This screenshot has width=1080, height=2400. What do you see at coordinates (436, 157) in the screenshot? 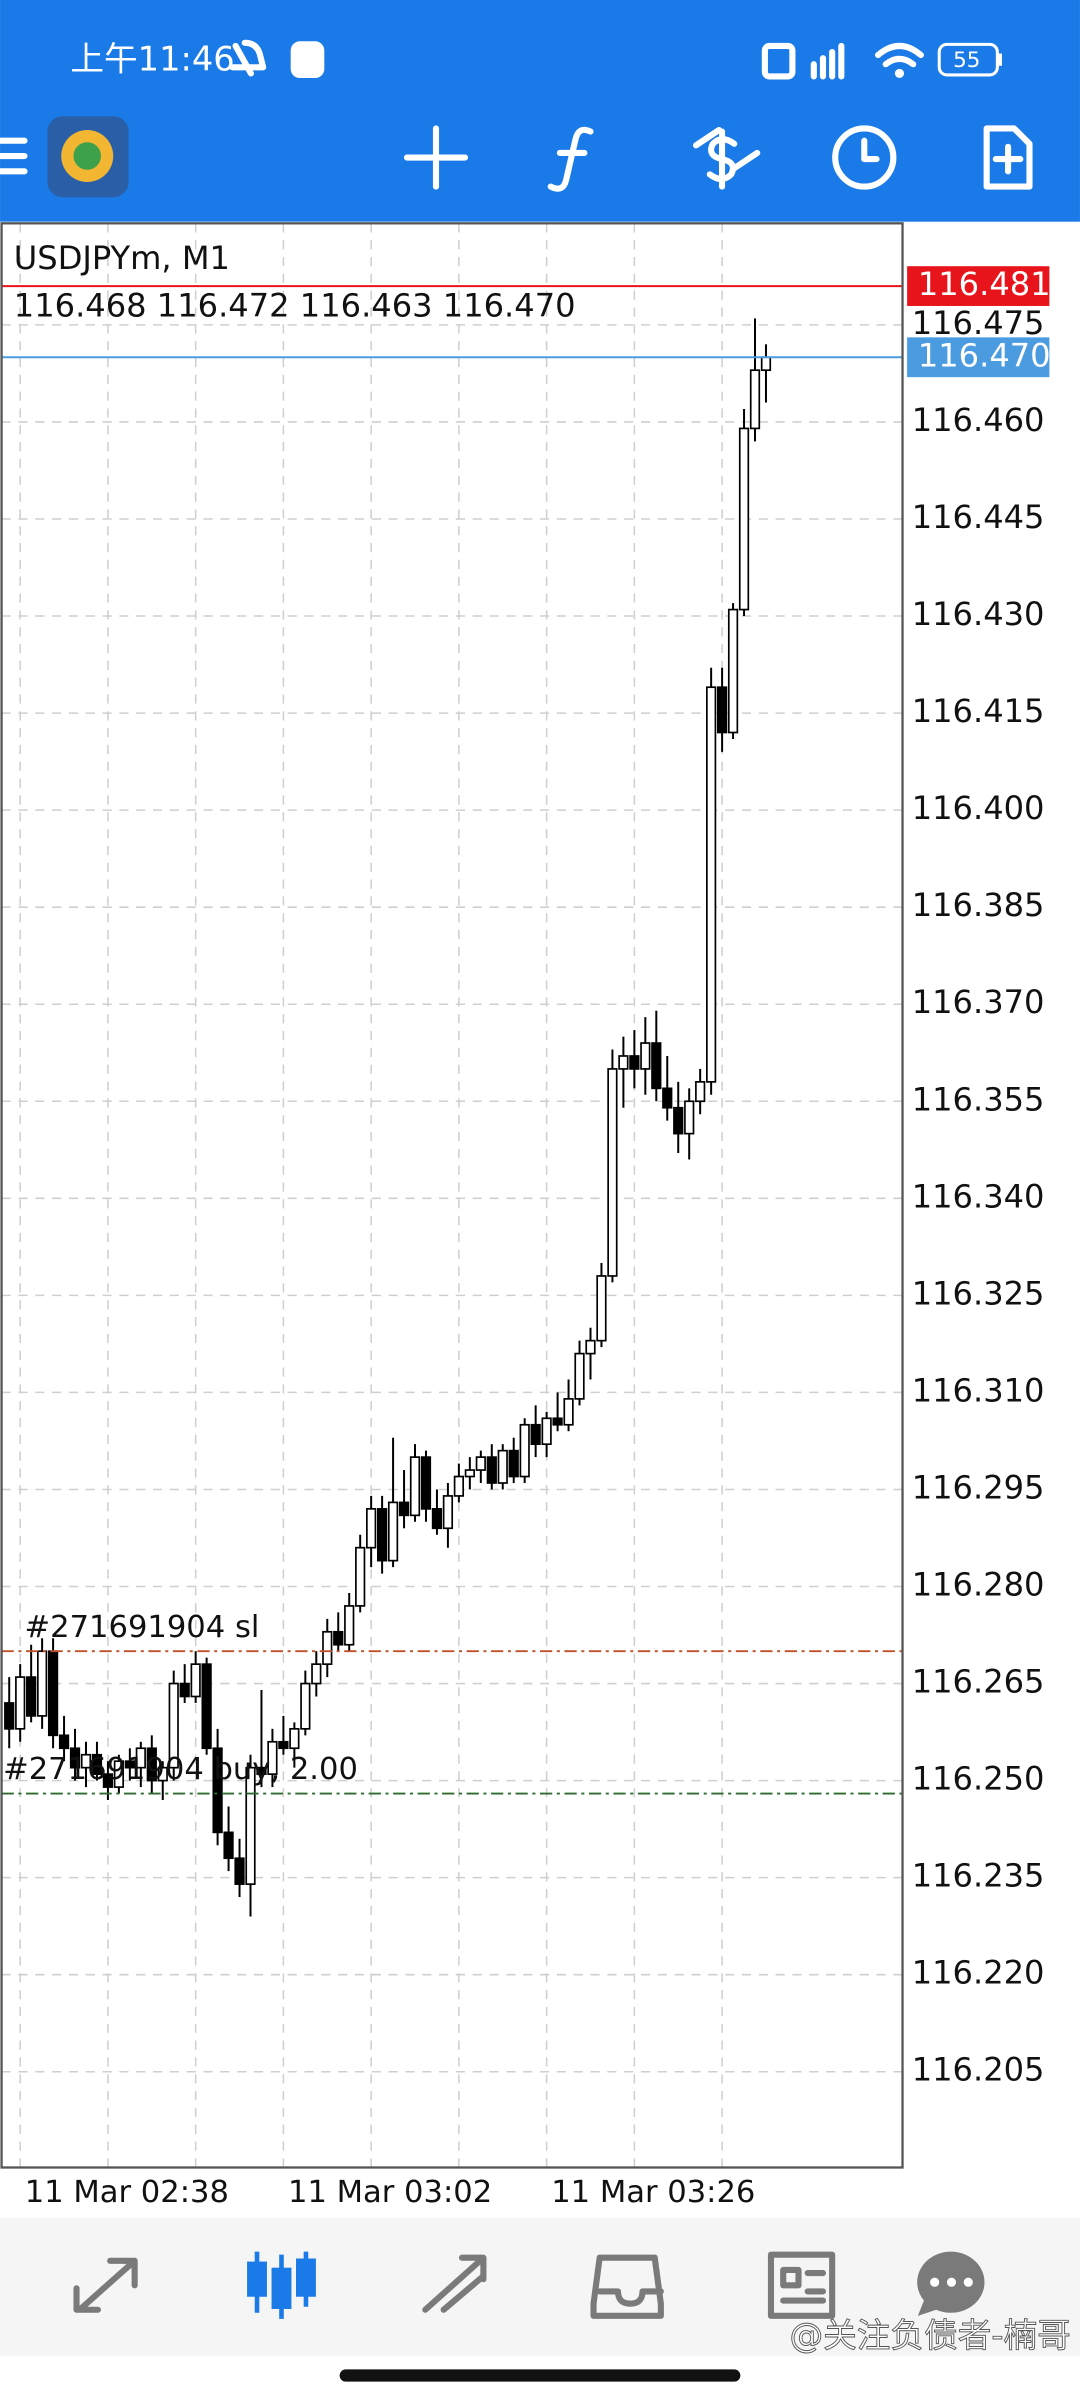
I see `crosshair-button` at bounding box center [436, 157].